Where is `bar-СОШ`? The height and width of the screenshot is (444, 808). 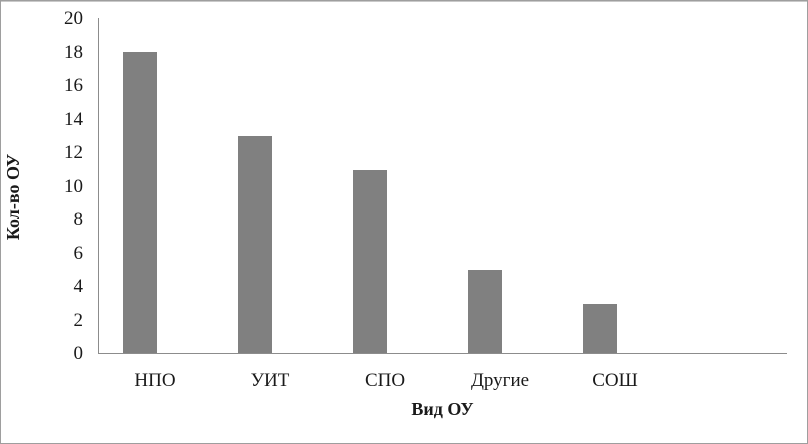 bar-СОШ is located at coordinates (600, 328).